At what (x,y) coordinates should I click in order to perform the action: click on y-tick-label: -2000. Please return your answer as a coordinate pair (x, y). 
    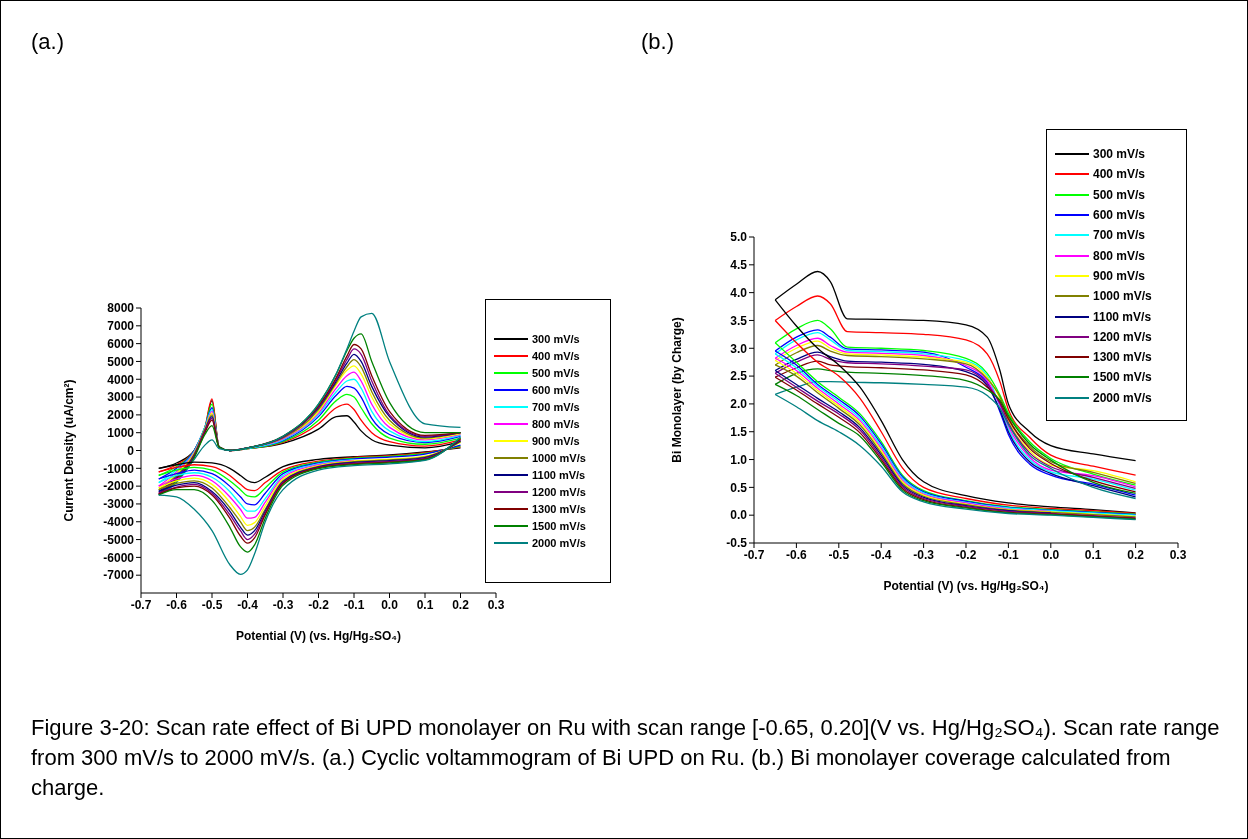
    Looking at the image, I should click on (119, 486).